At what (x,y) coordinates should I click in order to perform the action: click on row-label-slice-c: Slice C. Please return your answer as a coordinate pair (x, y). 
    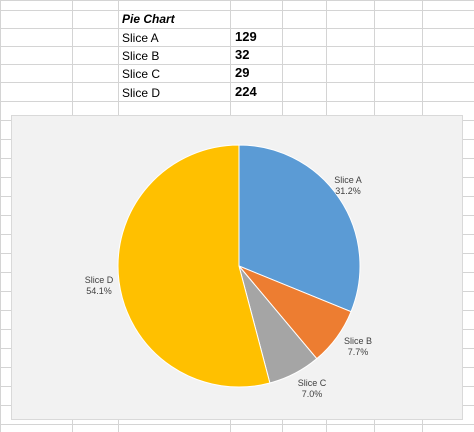
    Looking at the image, I should click on (141, 74).